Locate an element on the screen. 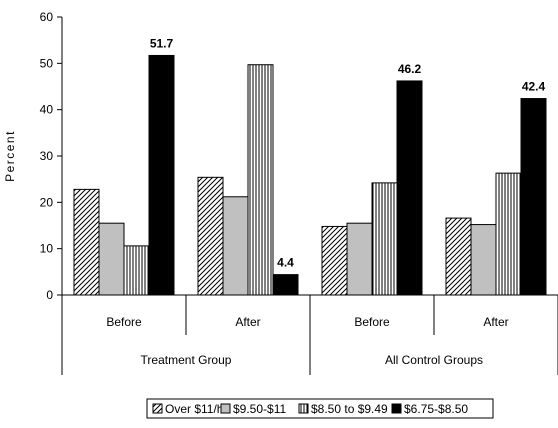  data-label: 4.4 is located at coordinates (285, 263).